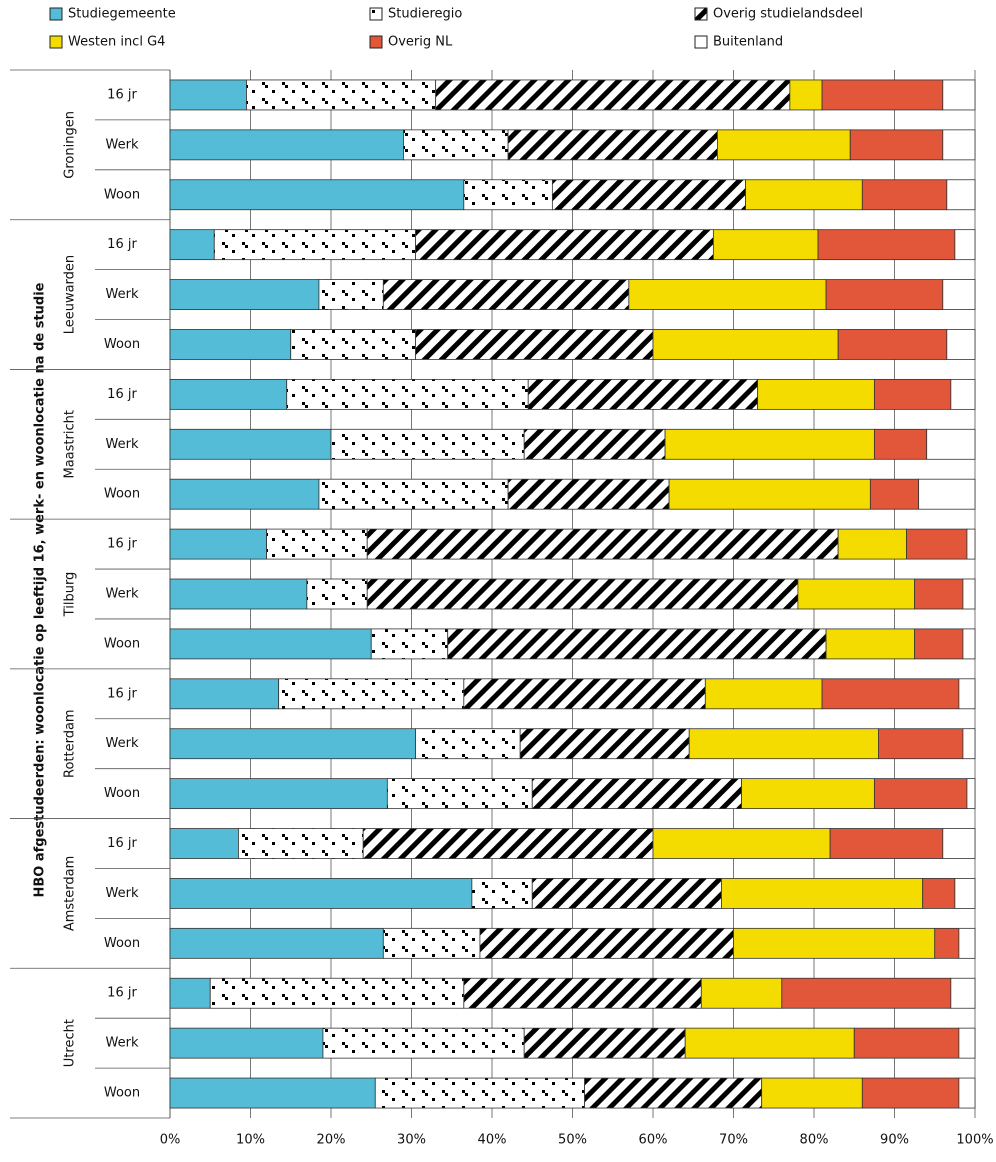 Image resolution: width=996 pixels, height=1162 pixels. I want to click on x-tick-label: 20%, so click(331, 1140).